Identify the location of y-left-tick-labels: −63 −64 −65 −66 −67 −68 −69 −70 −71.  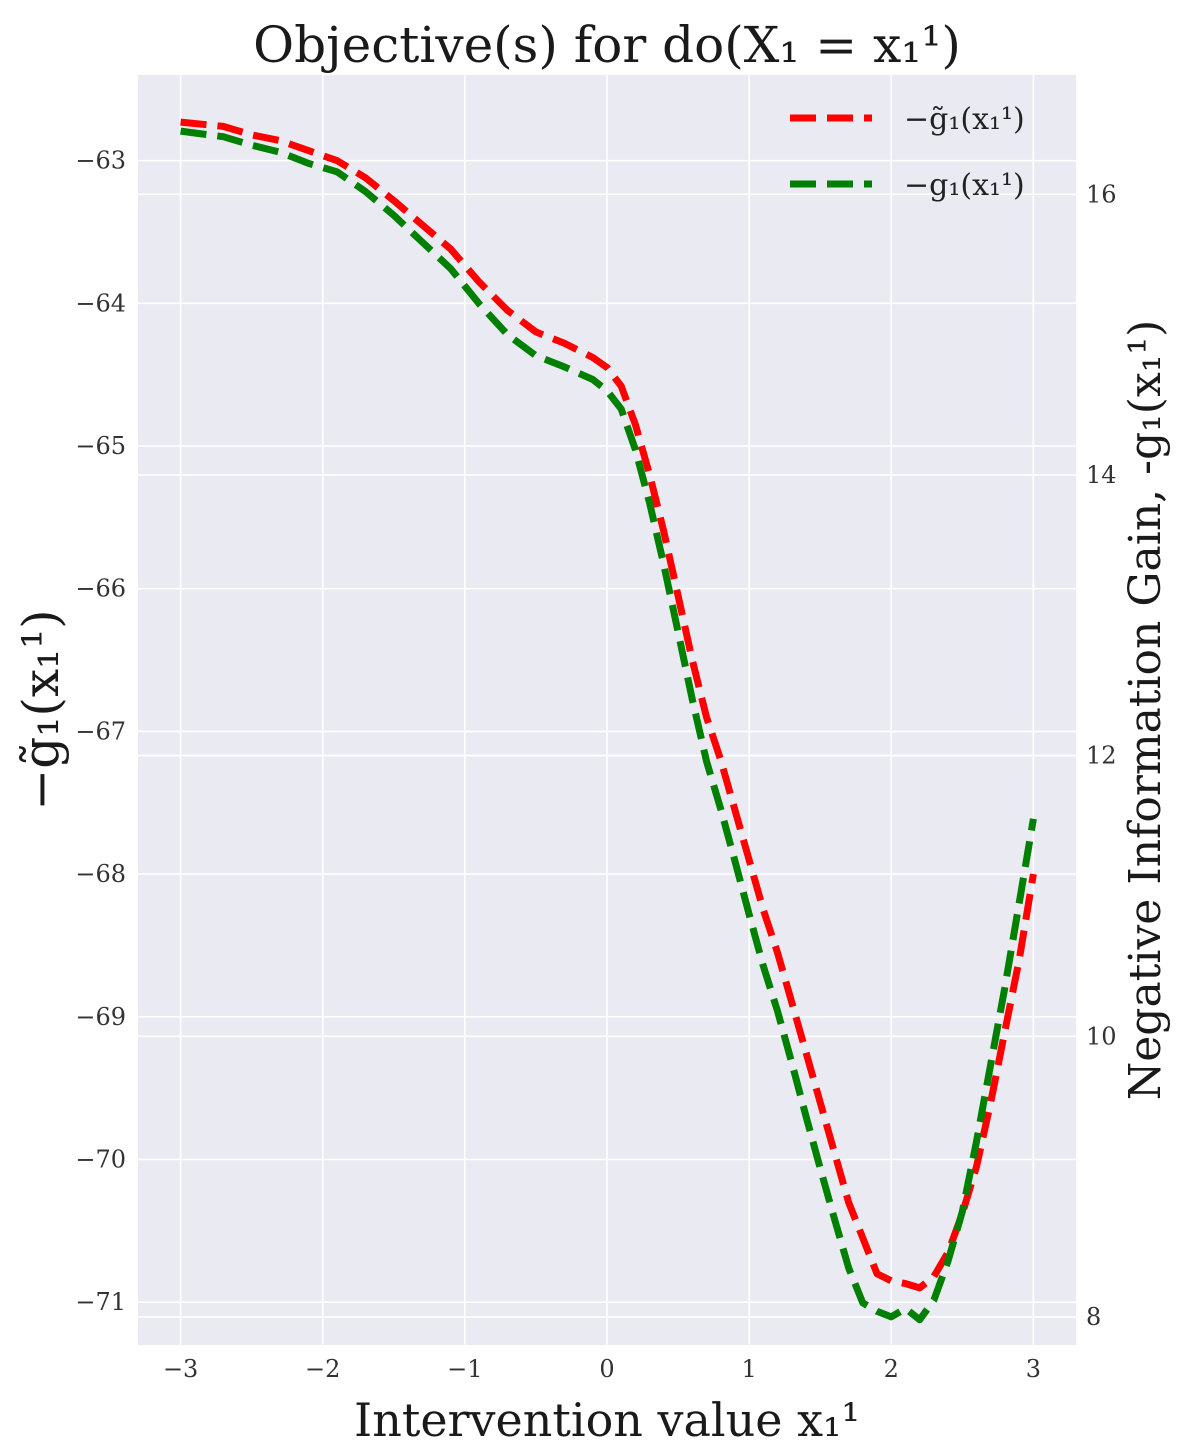
(100, 732).